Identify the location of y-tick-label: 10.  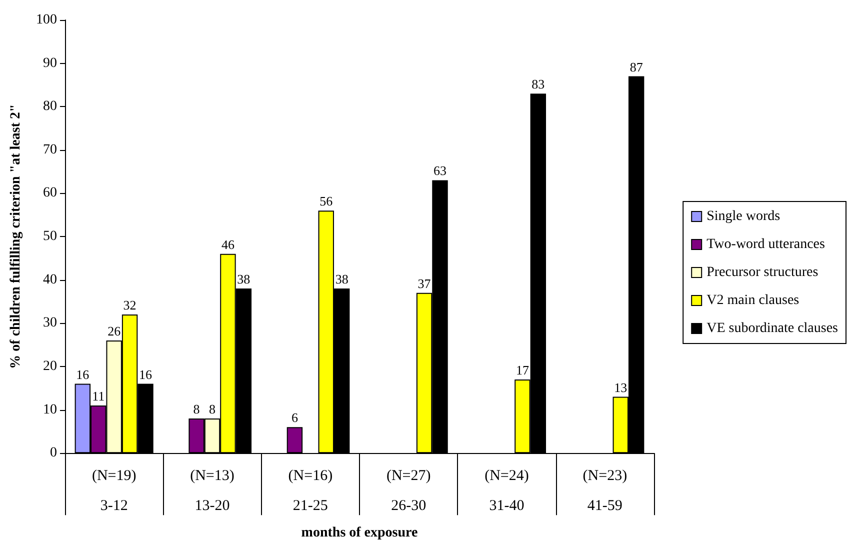
(50, 410).